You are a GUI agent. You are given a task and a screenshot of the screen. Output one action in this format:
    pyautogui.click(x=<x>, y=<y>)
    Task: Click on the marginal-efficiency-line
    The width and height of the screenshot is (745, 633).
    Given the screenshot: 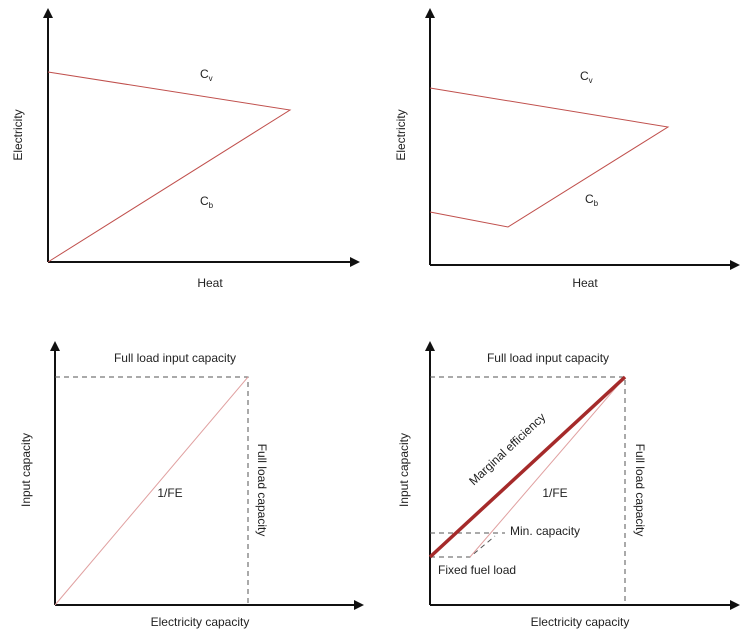 What is the action you would take?
    pyautogui.click(x=527, y=467)
    